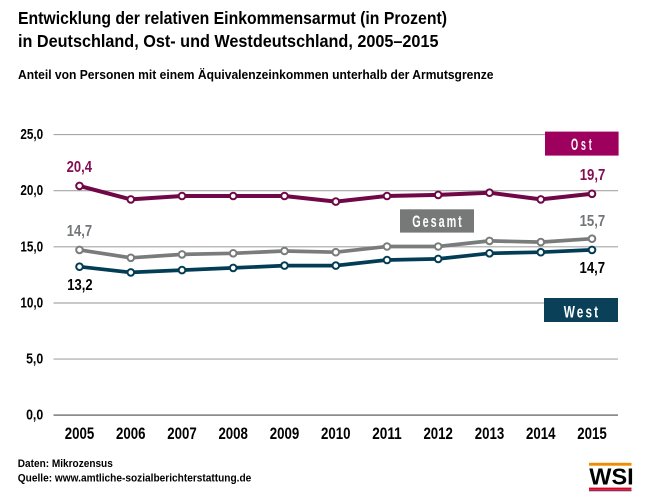 This screenshot has width=652, height=500. Describe the element at coordinates (31, 247) in the screenshot. I see `svg-text: 15,0` at that location.